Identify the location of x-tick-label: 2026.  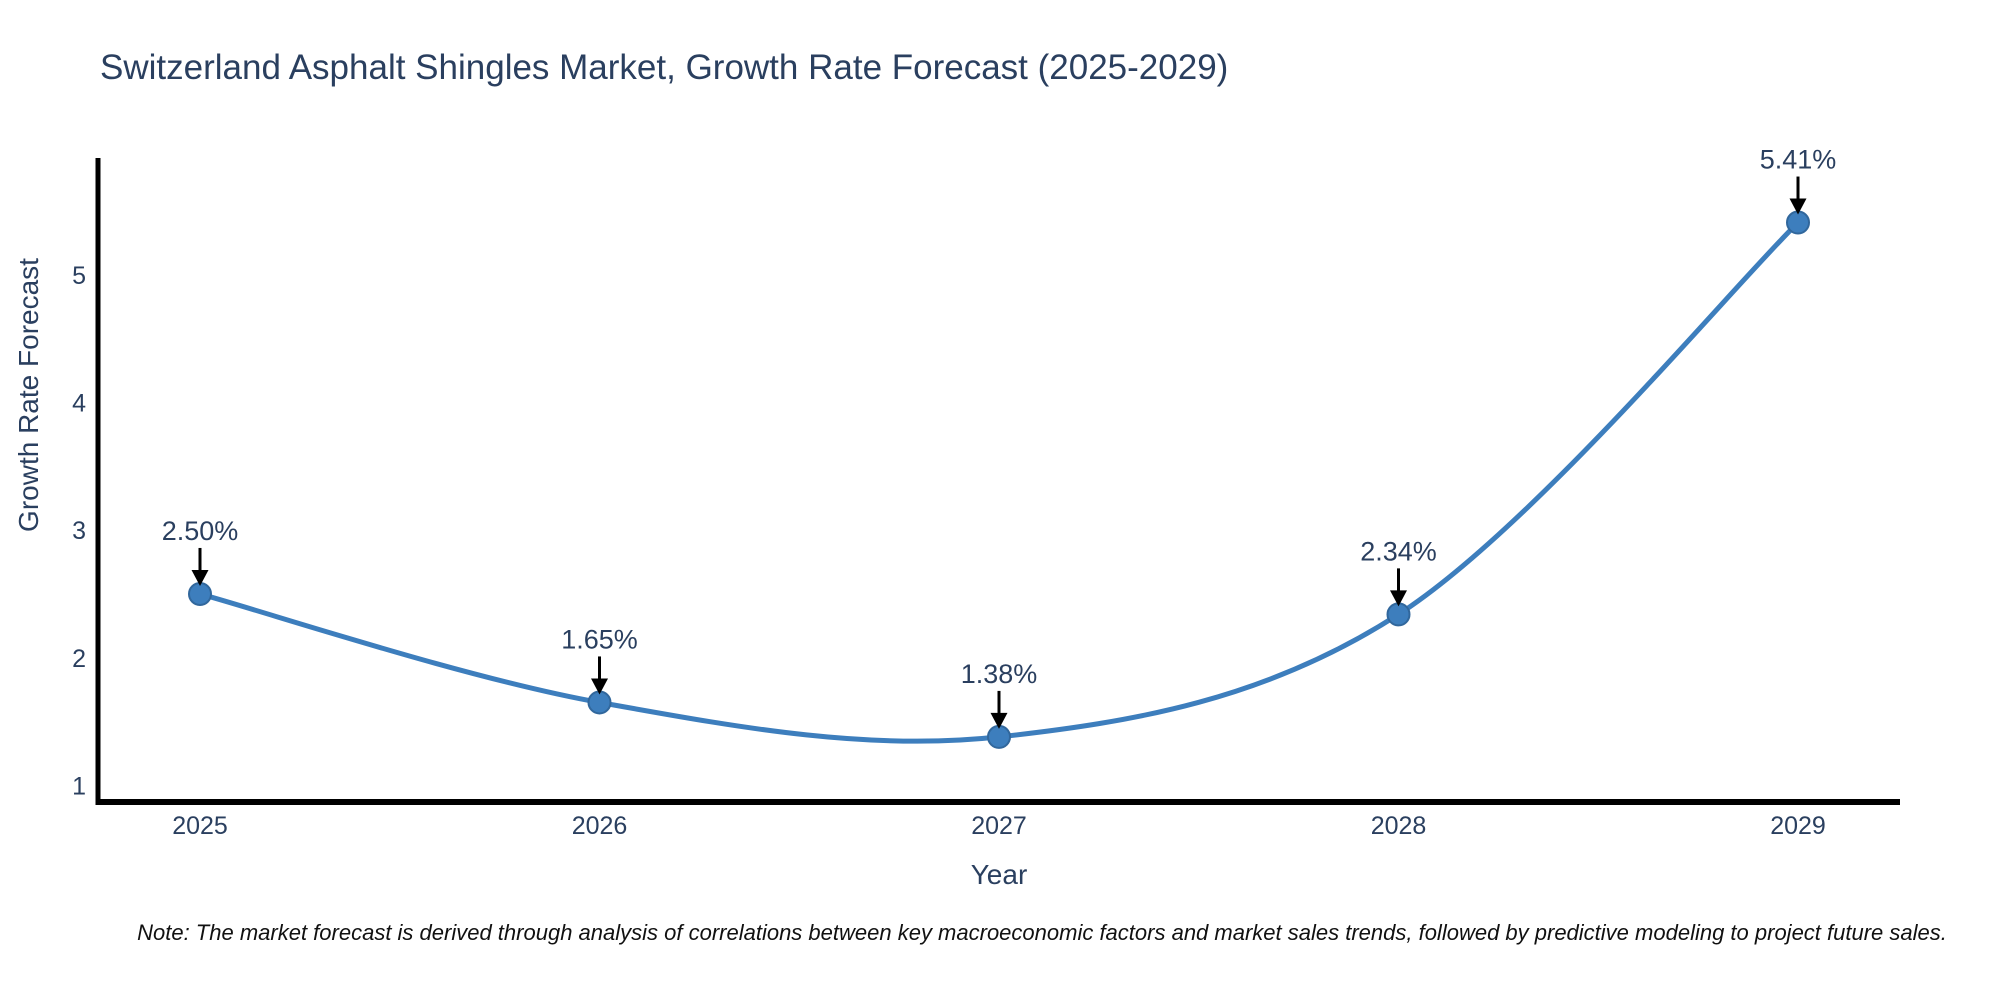
(600, 826).